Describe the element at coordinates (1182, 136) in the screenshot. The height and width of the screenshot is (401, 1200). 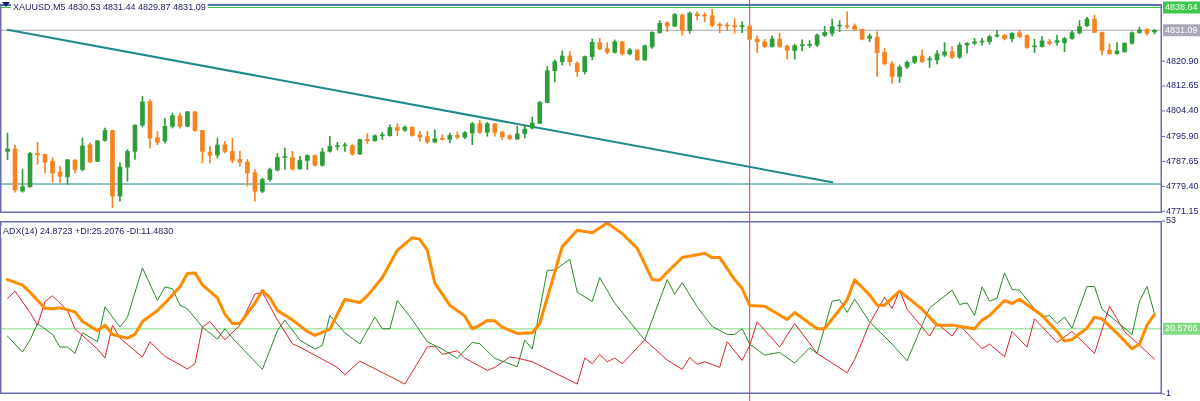
I see `y-tick-label: 4795.90` at that location.